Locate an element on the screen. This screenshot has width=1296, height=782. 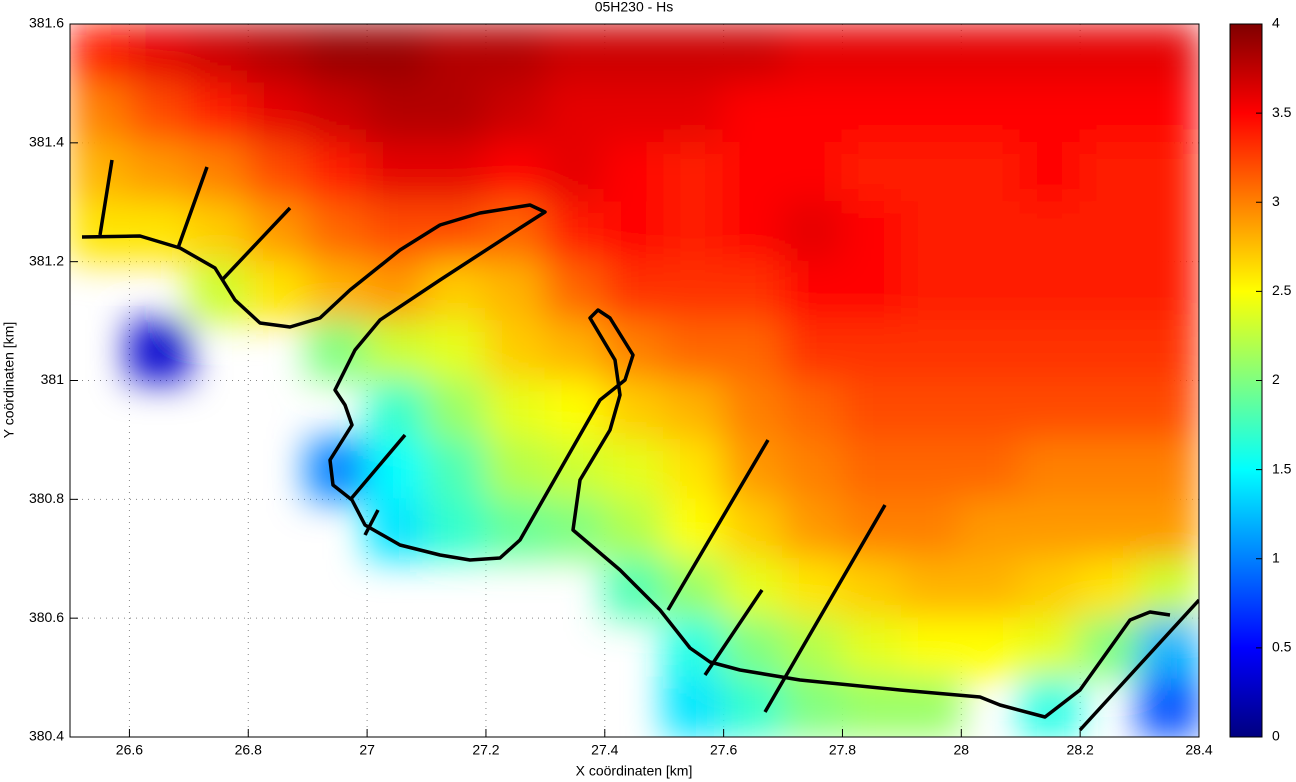
colorbar-tick-label: 1 is located at coordinates (1276, 557).